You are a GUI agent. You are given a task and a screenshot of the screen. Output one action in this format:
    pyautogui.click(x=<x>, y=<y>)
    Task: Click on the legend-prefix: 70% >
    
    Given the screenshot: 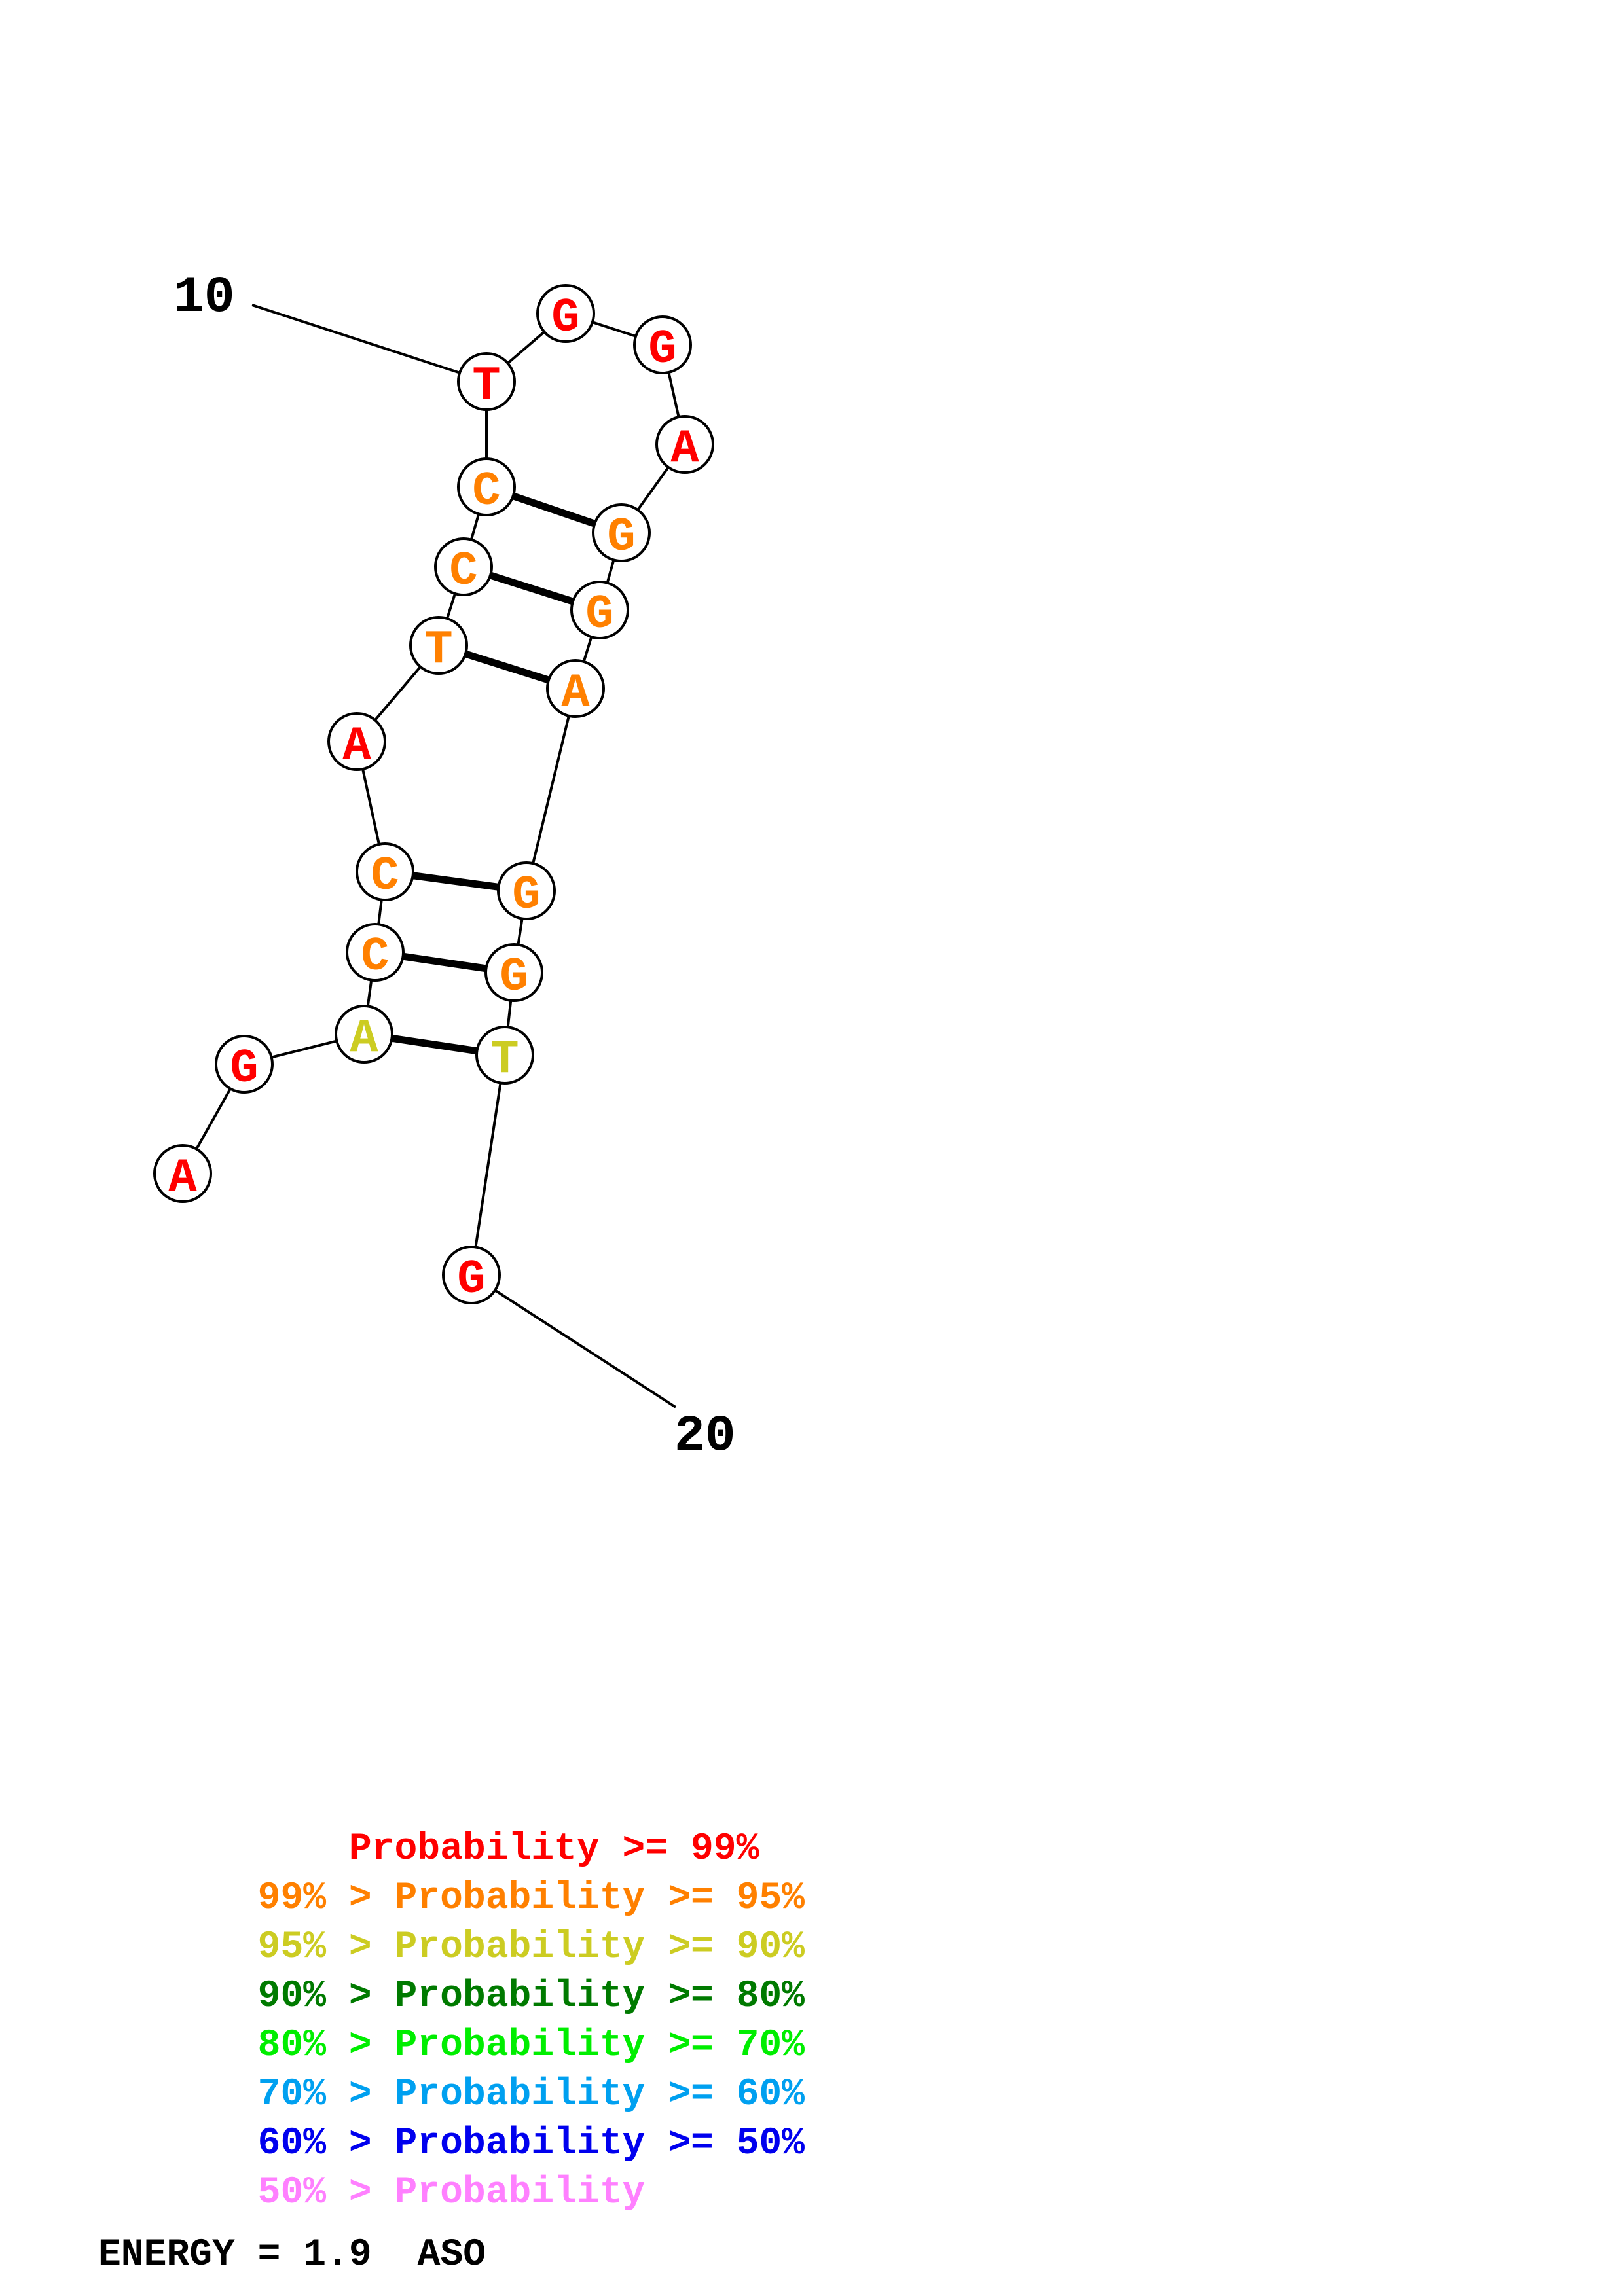 What is the action you would take?
    pyautogui.click(x=326, y=2094)
    